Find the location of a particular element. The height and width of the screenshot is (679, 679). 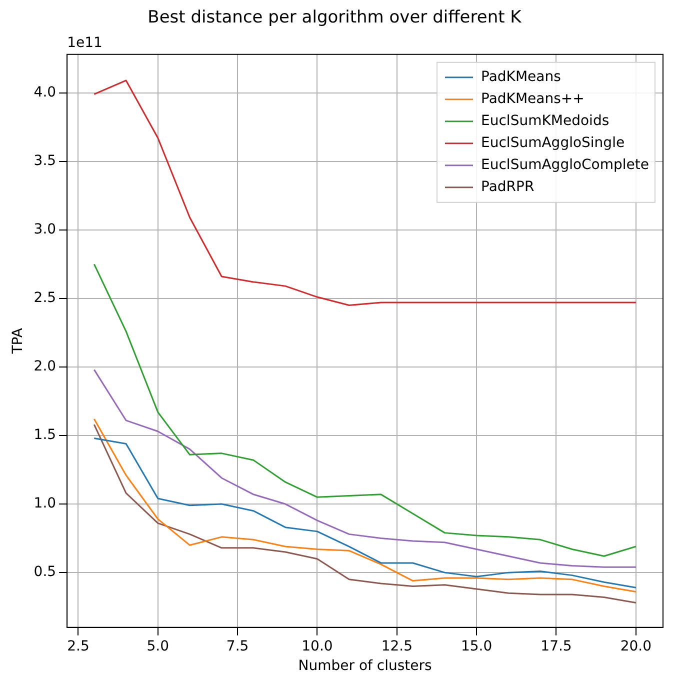

legend-label: EuclSumAggloComplete is located at coordinates (565, 165).